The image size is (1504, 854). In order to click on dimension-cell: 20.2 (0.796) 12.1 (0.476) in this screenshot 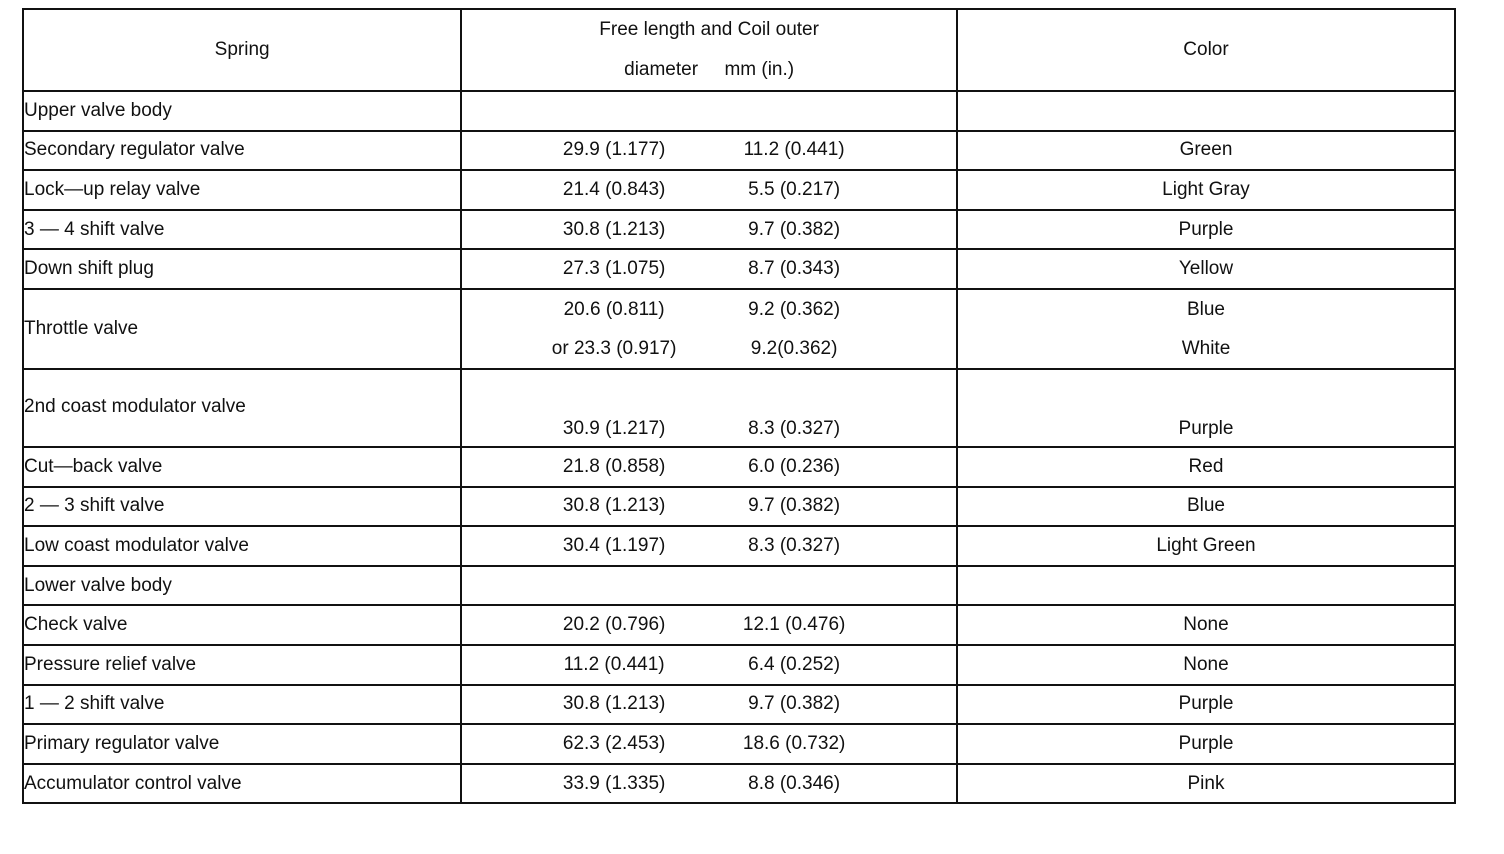, I will do `click(709, 625)`.